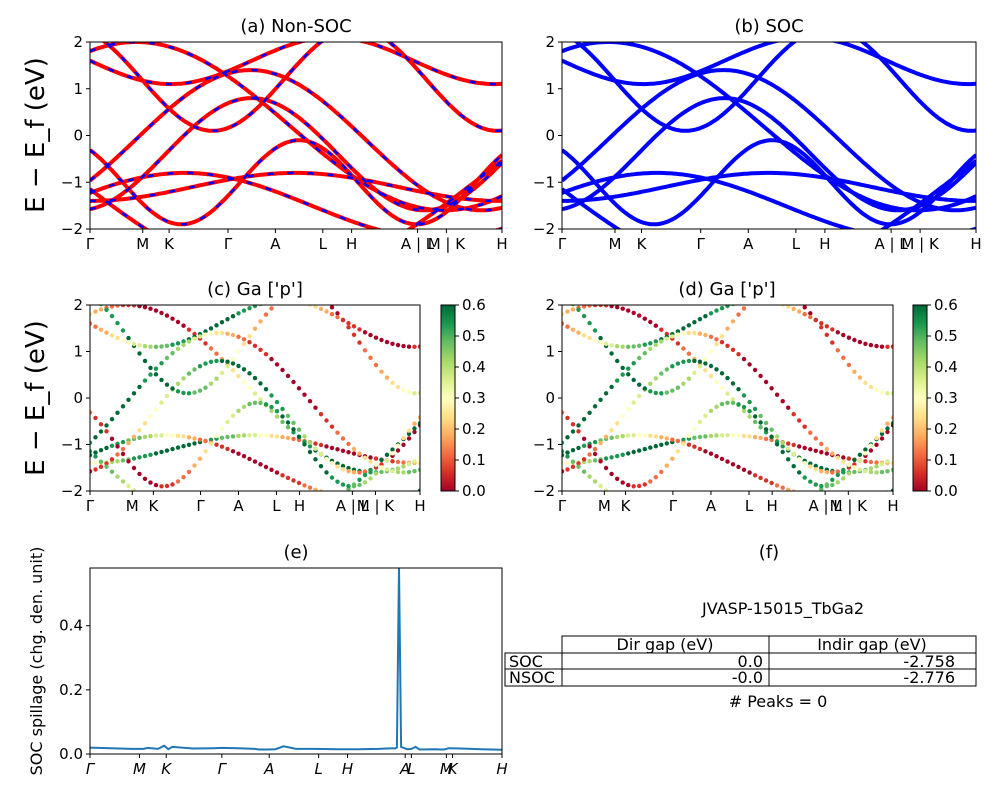  What do you see at coordinates (255, 421) in the screenshot?
I see `panel-c-points` at bounding box center [255, 421].